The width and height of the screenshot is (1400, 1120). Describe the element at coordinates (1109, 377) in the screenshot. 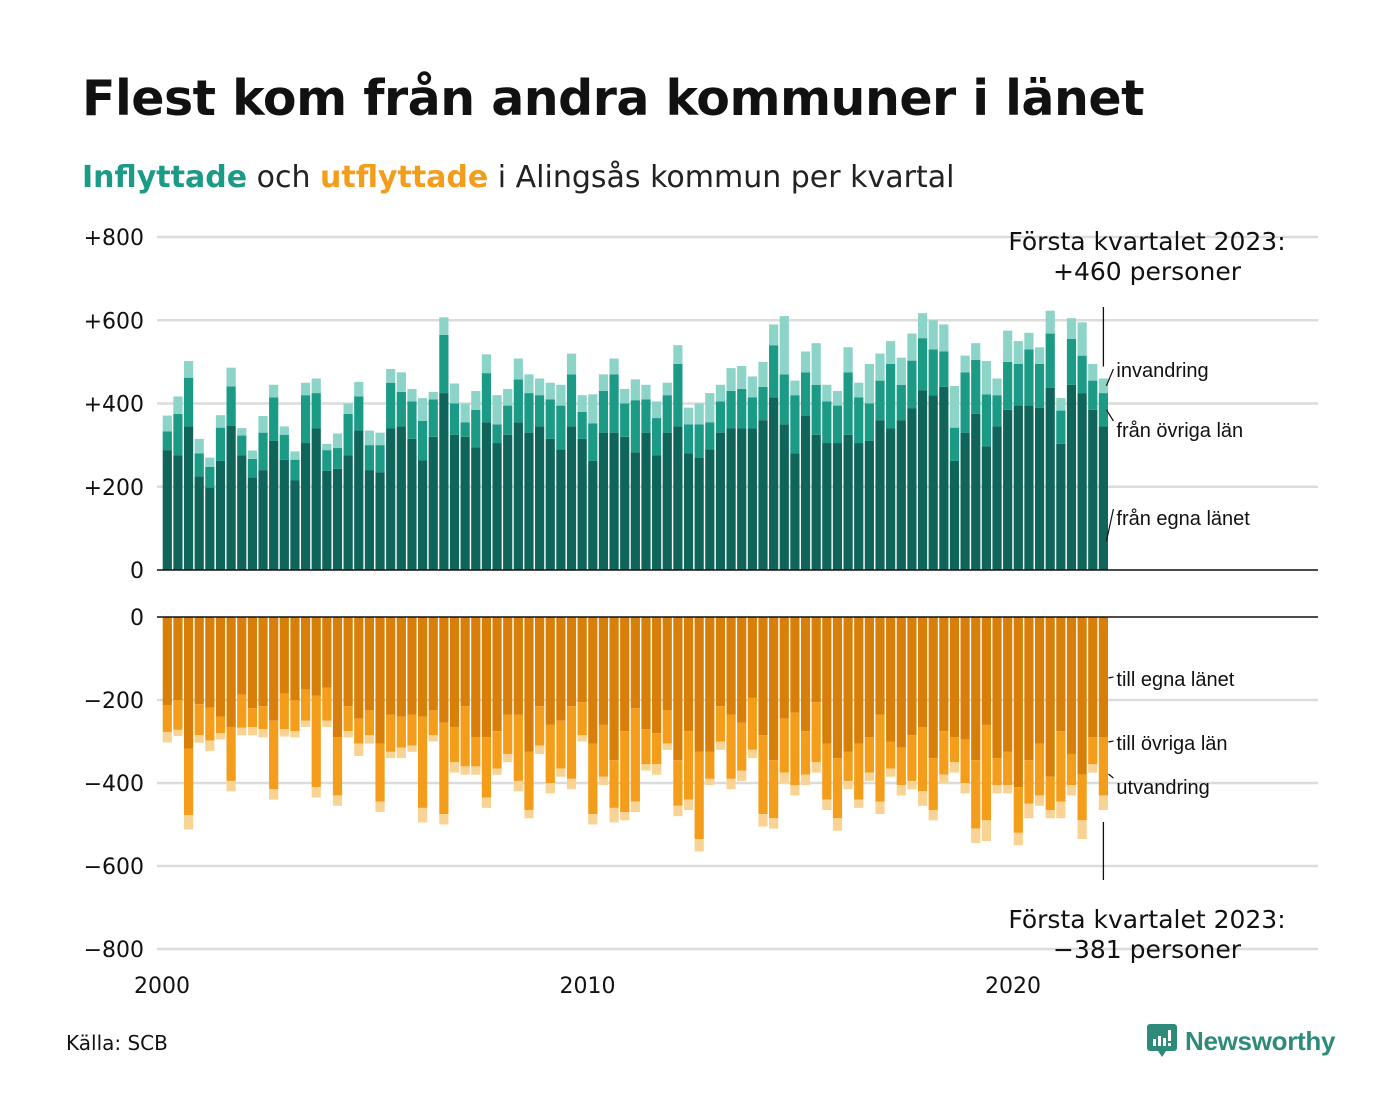

I see `label-leader` at that location.